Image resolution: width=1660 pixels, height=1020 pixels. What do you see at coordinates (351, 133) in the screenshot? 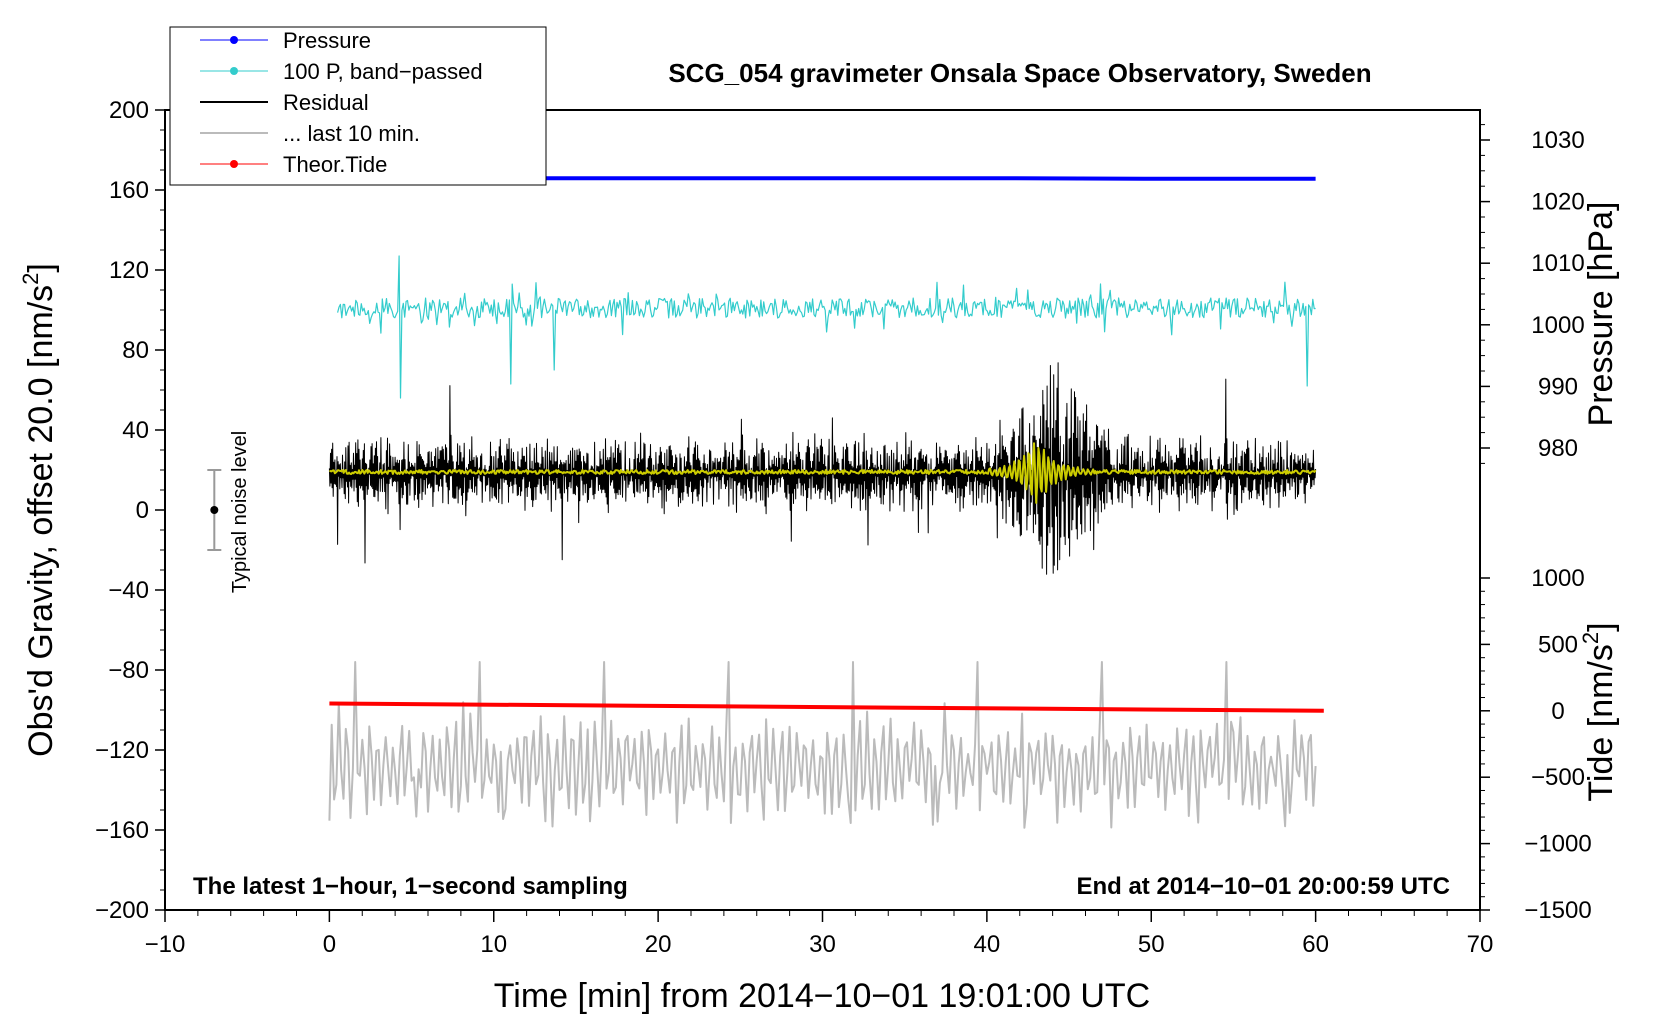
I see `legend-label-last10: ... last 10 min.` at bounding box center [351, 133].